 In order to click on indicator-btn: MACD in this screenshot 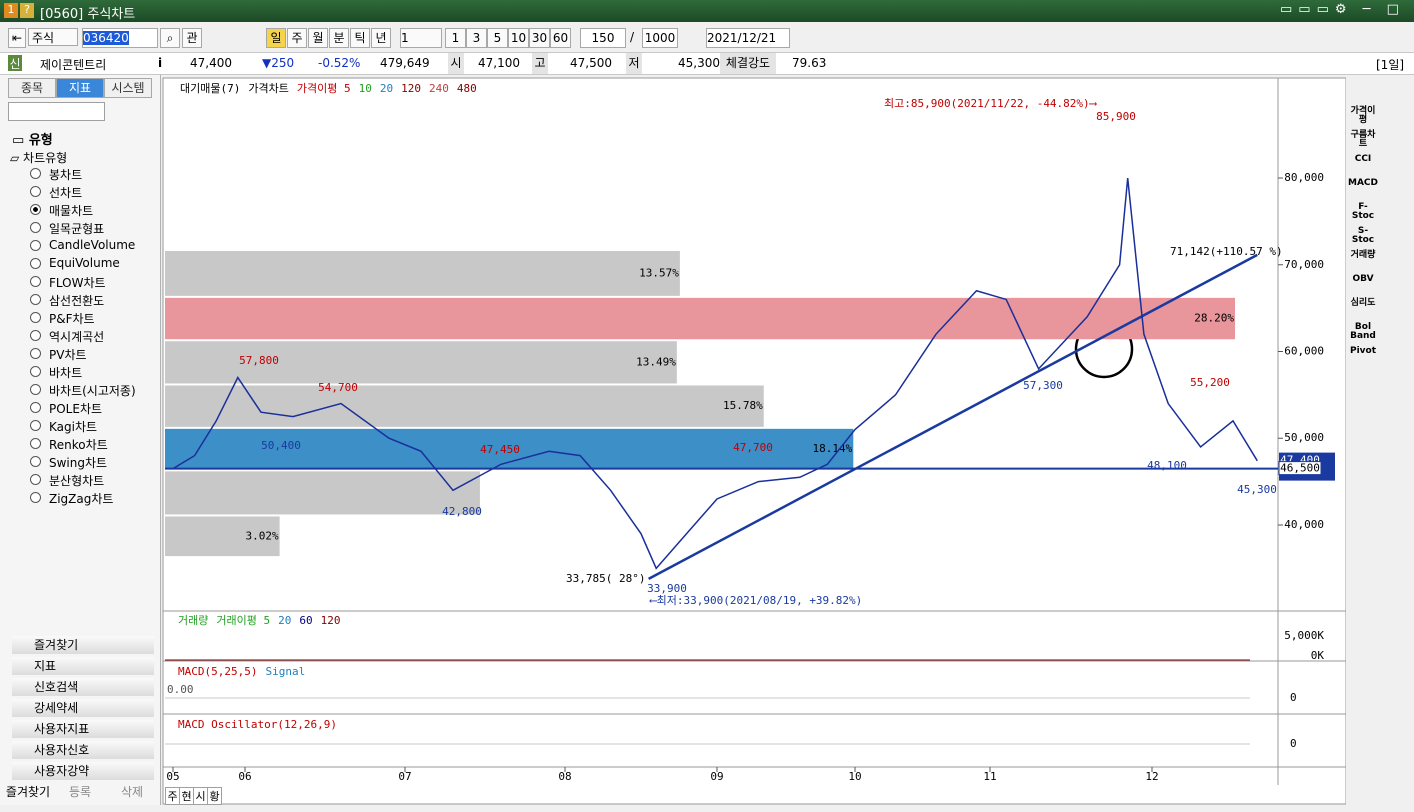, I will do `click(1363, 183)`.